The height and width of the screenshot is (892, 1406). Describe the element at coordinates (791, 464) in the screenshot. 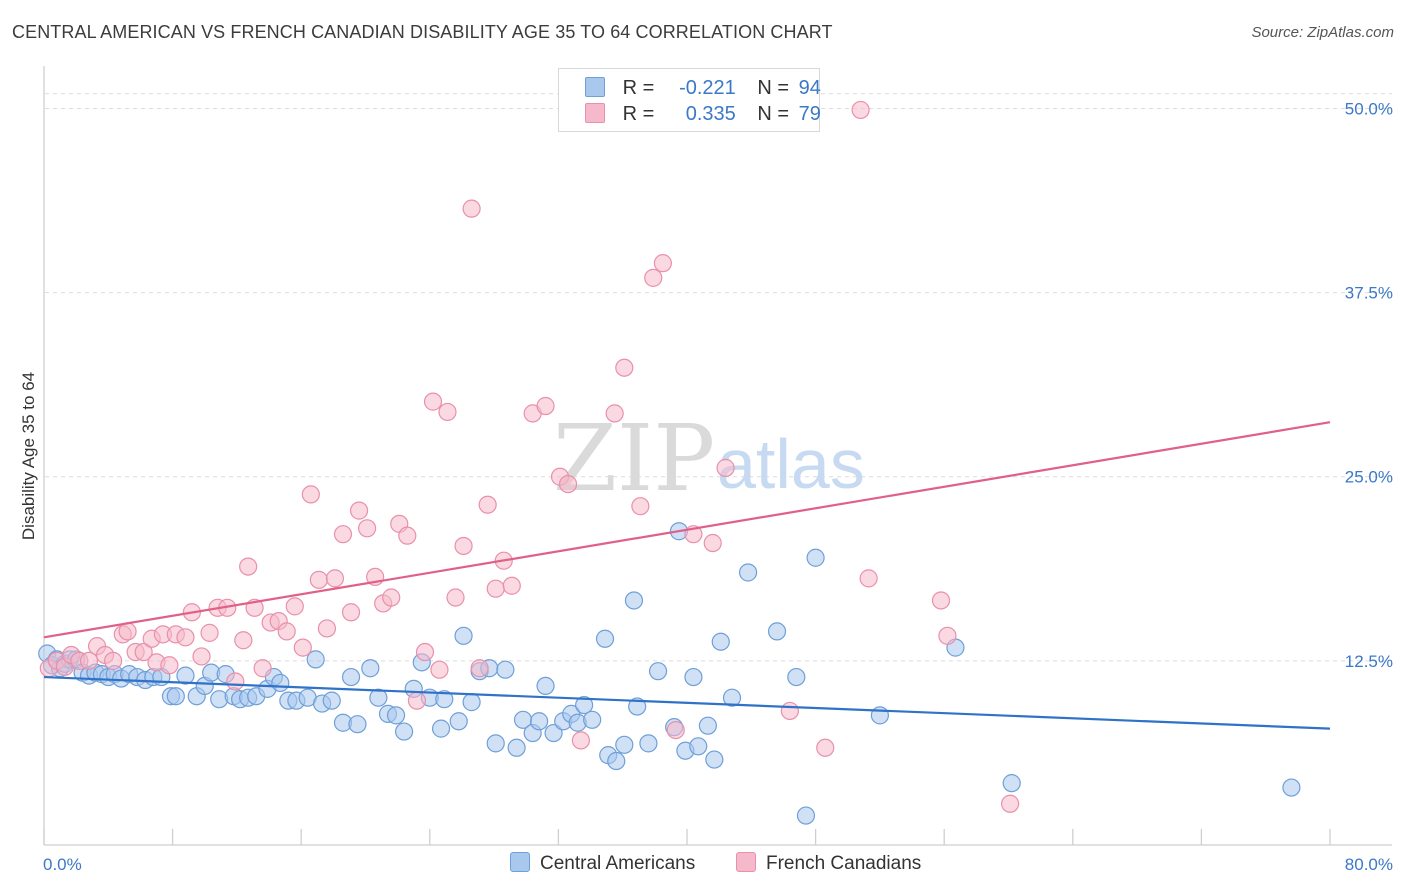

I see `watermark-atlas: atlas` at that location.